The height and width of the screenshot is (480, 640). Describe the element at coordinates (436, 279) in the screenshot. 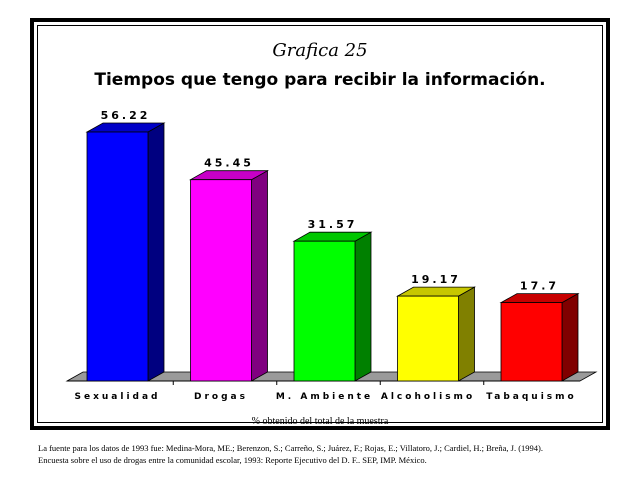

I see `value-label-3: 19.17` at that location.